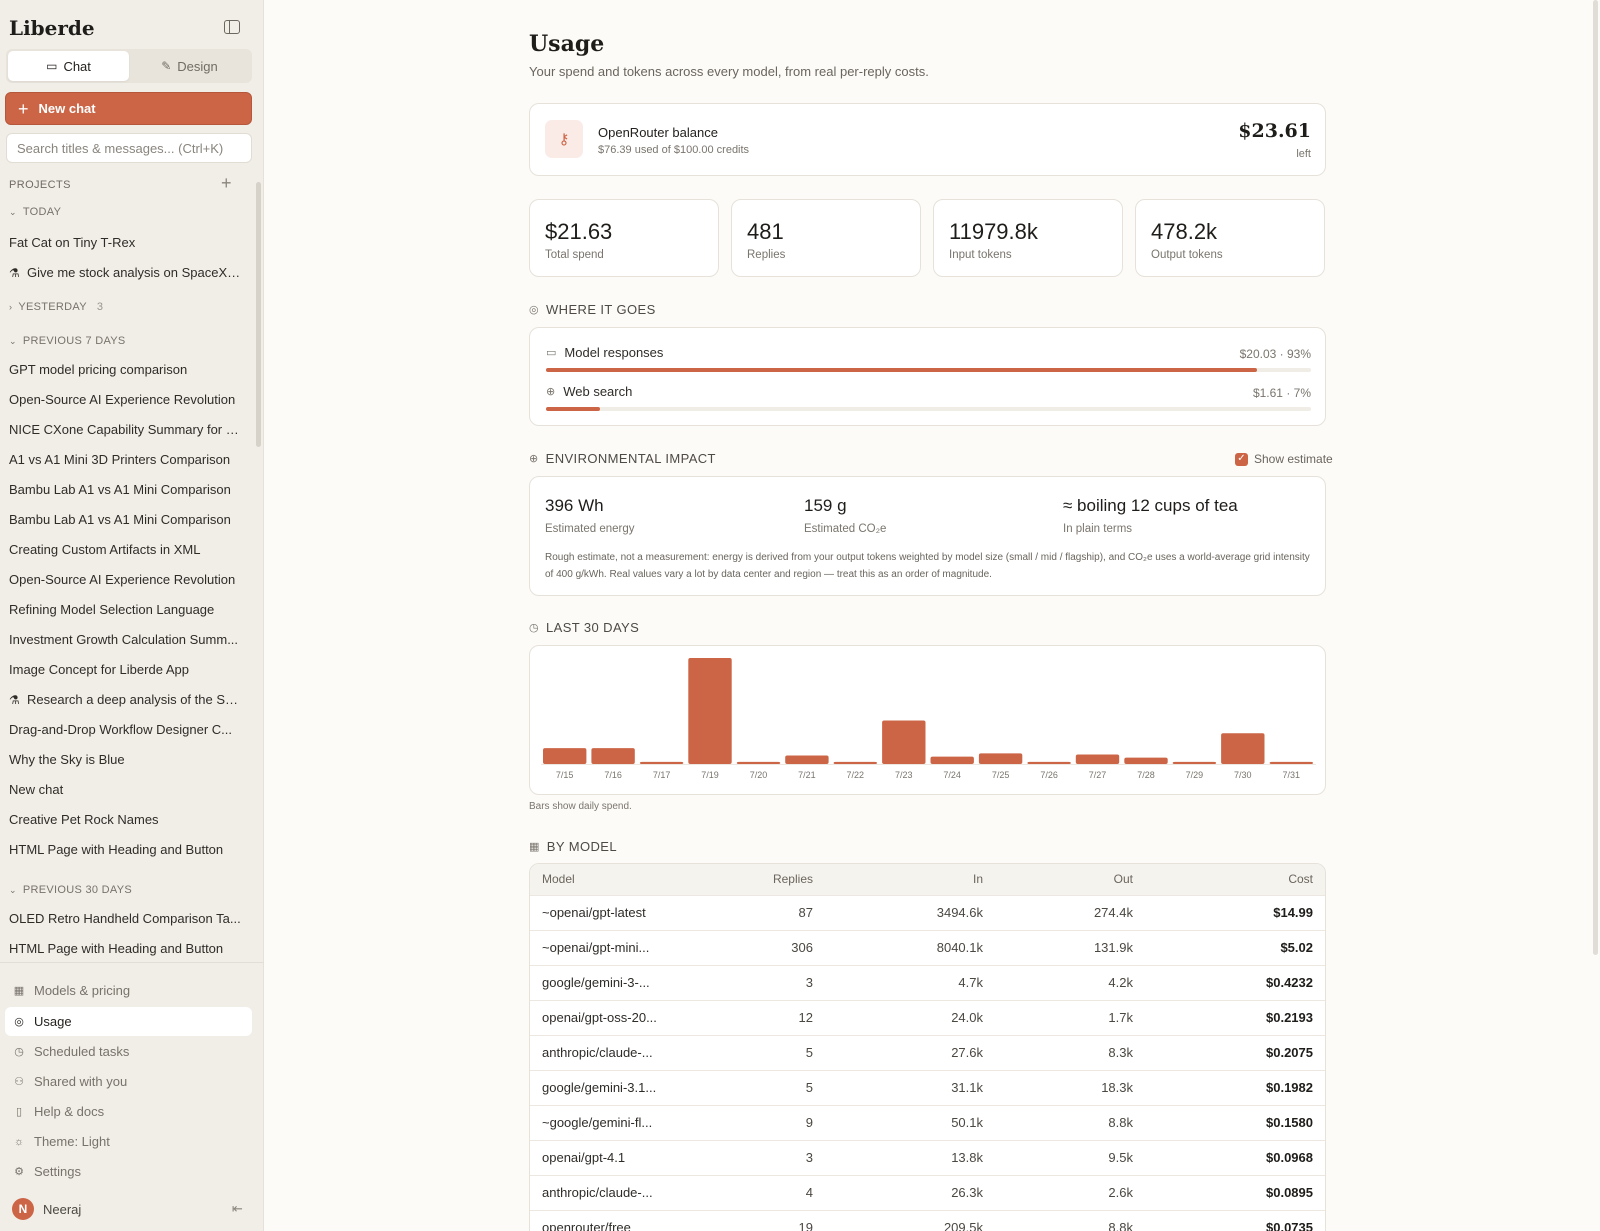 The height and width of the screenshot is (1231, 1600). Describe the element at coordinates (845, 529) in the screenshot. I see `co2-label: Estimated CO₂e` at that location.